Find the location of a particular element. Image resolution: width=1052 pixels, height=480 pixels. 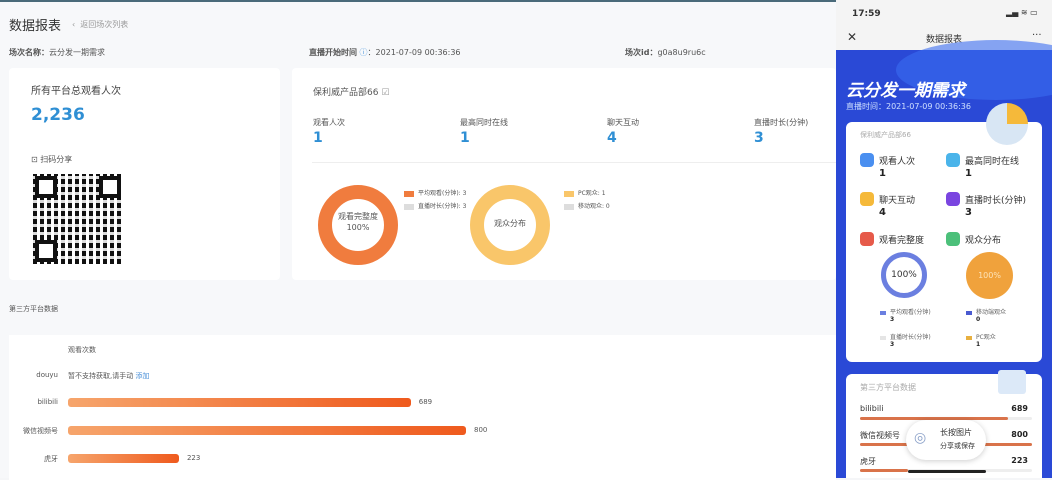

platform-name: 虎牙 is located at coordinates (51, 459).